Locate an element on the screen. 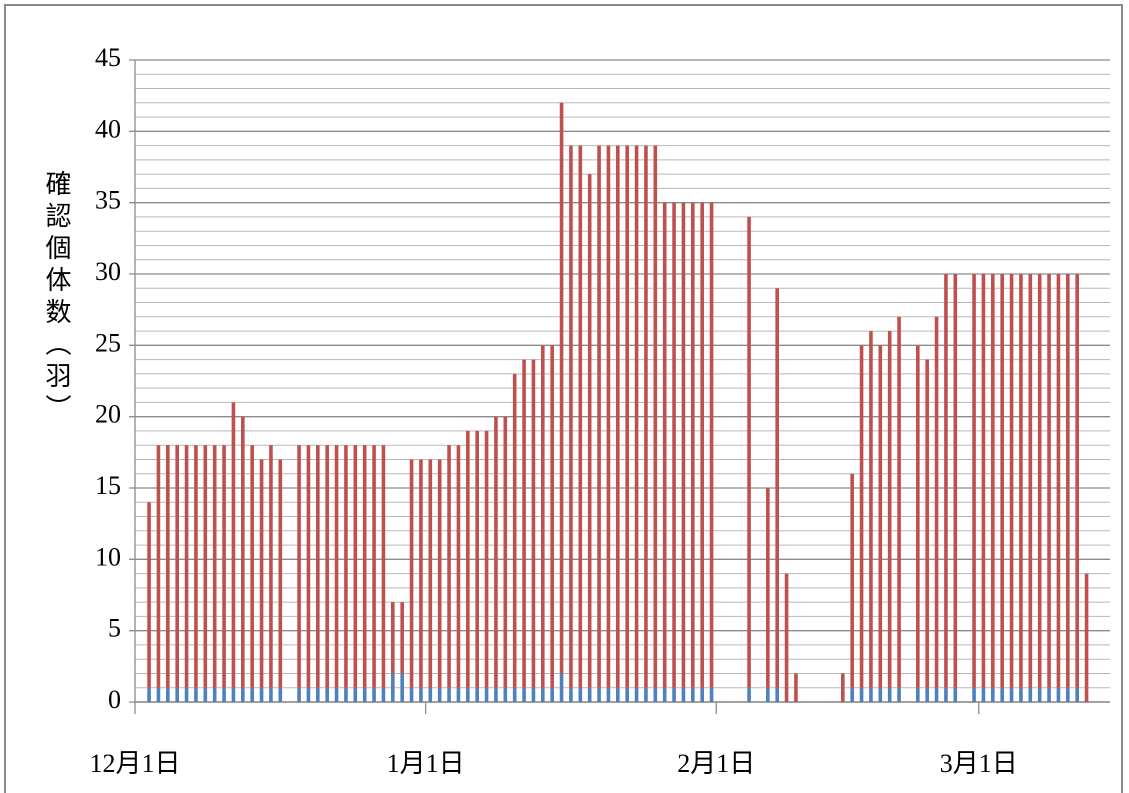 This screenshot has height=793, width=1129. y-tick-label: 30 is located at coordinates (108, 271).